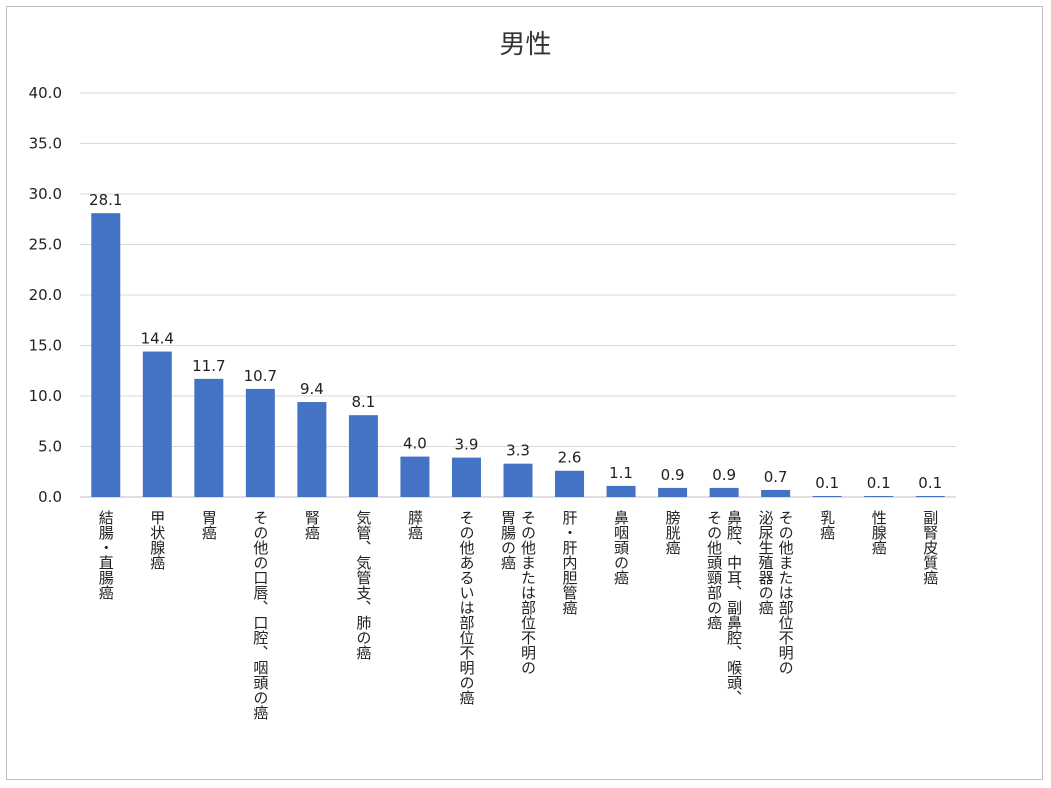 This screenshot has height=788, width=1051. Describe the element at coordinates (673, 532) in the screenshot. I see `category-label: 膀胱癌` at that location.